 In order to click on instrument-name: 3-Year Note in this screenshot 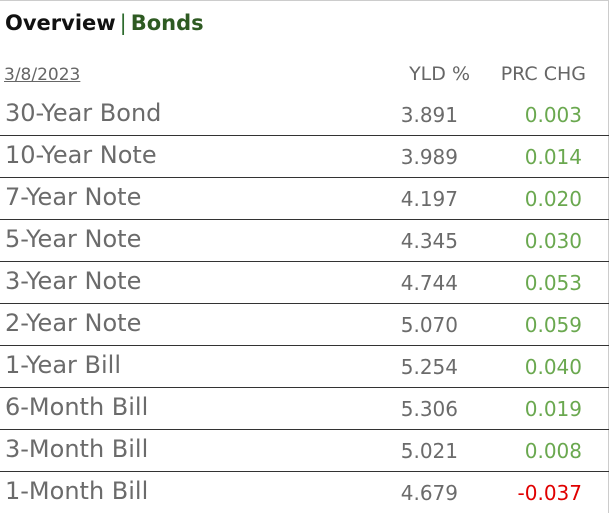, I will do `click(73, 281)`.